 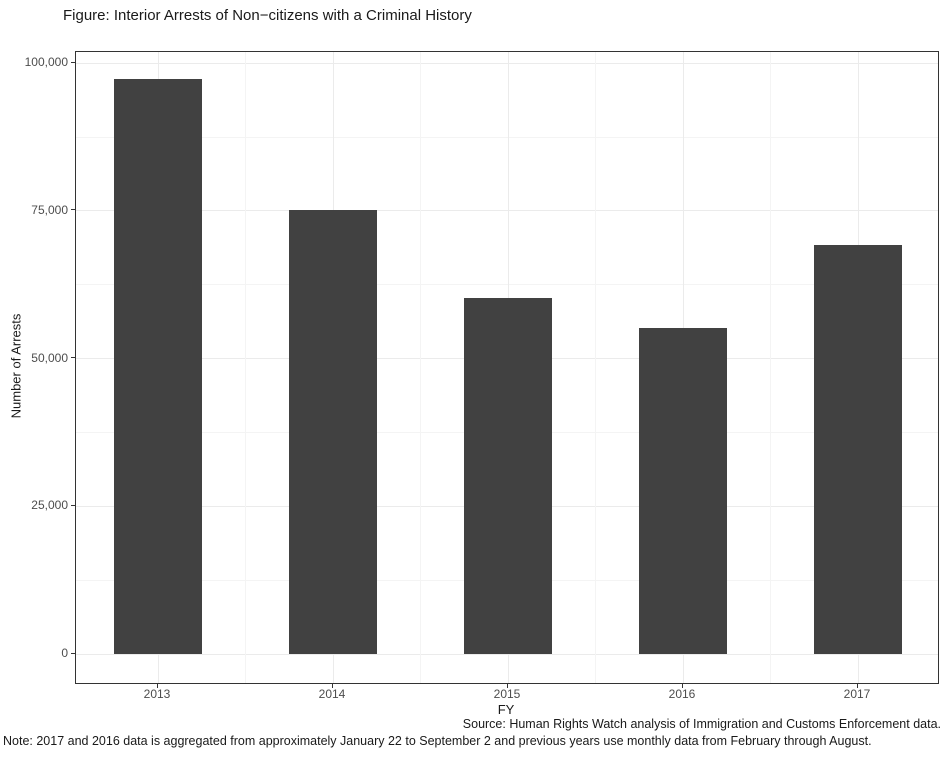 I want to click on y-tick-label: 25,000, so click(x=49, y=505).